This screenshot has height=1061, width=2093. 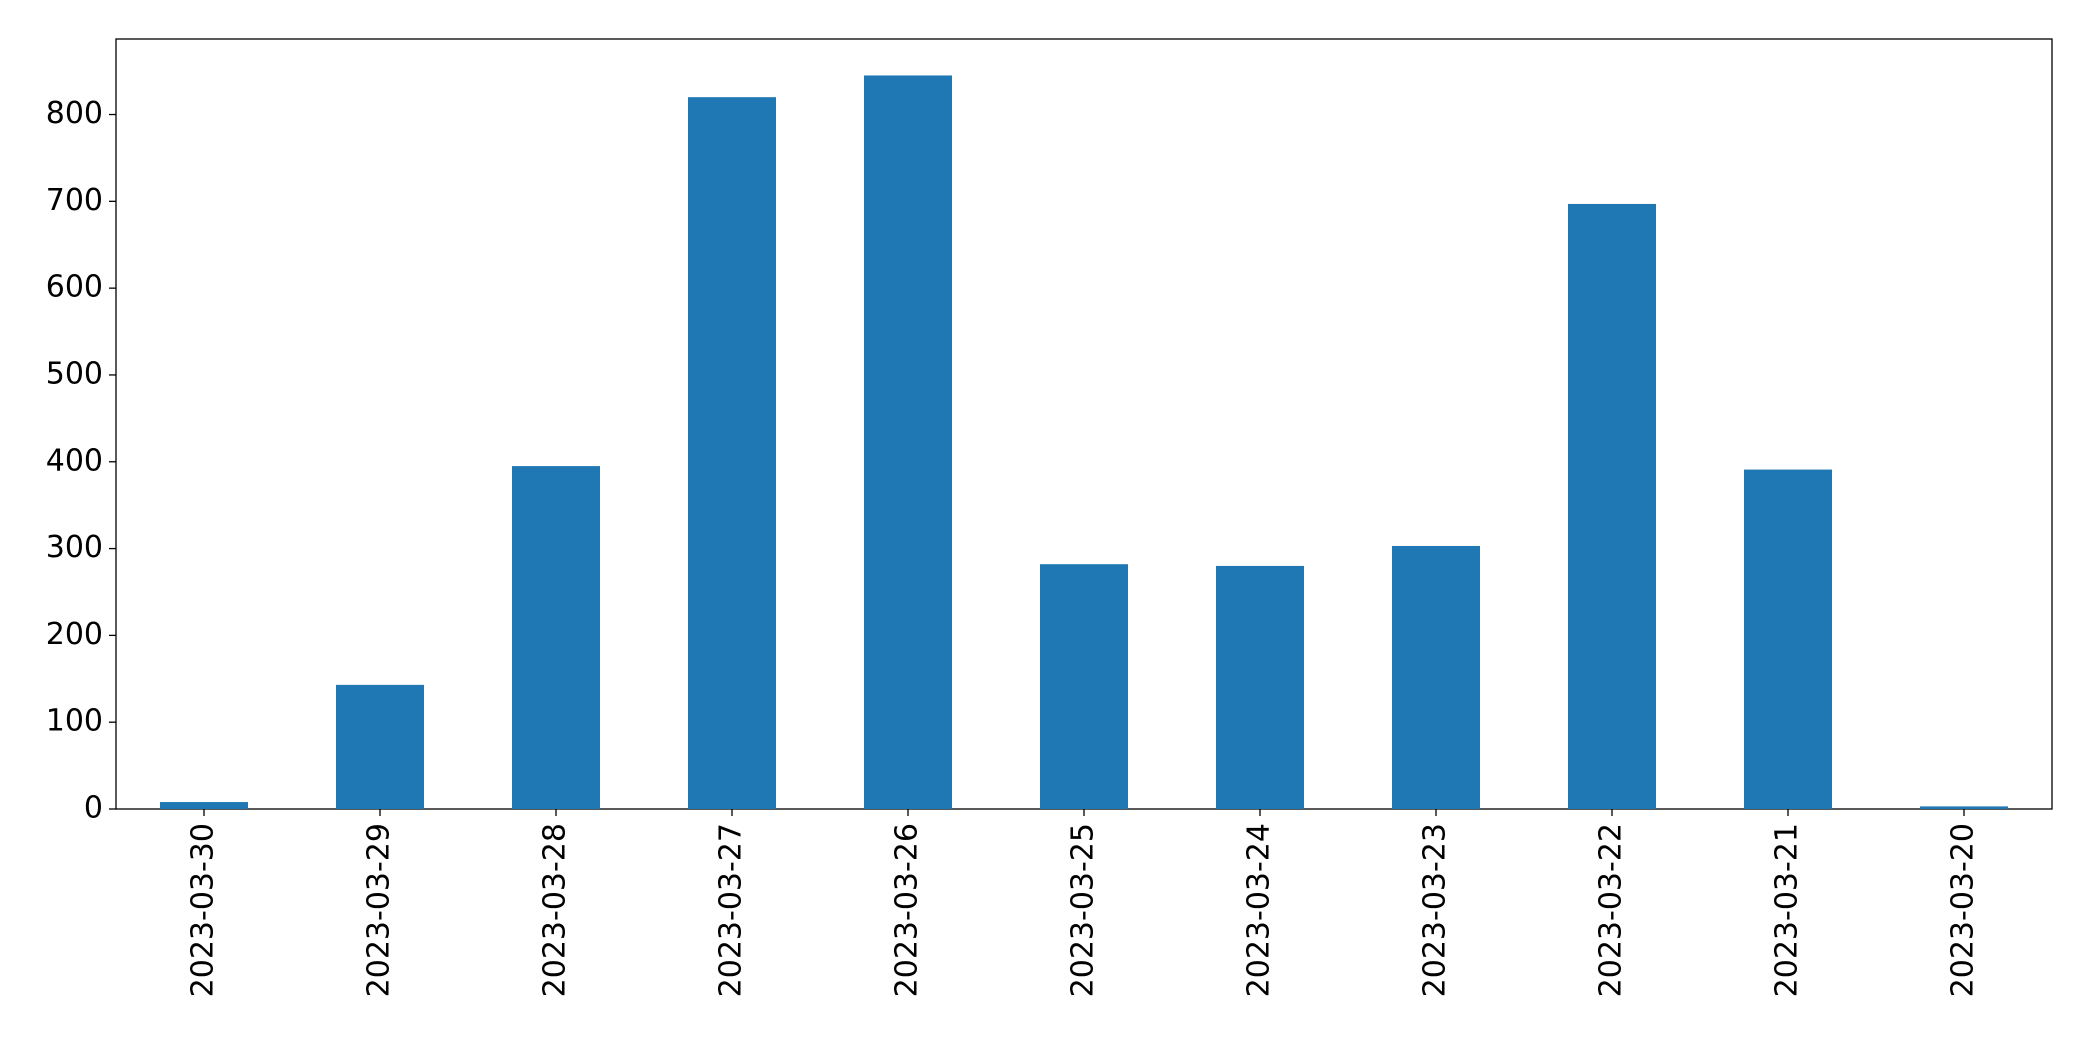 What do you see at coordinates (74, 634) in the screenshot?
I see `y-tick-label: 200` at bounding box center [74, 634].